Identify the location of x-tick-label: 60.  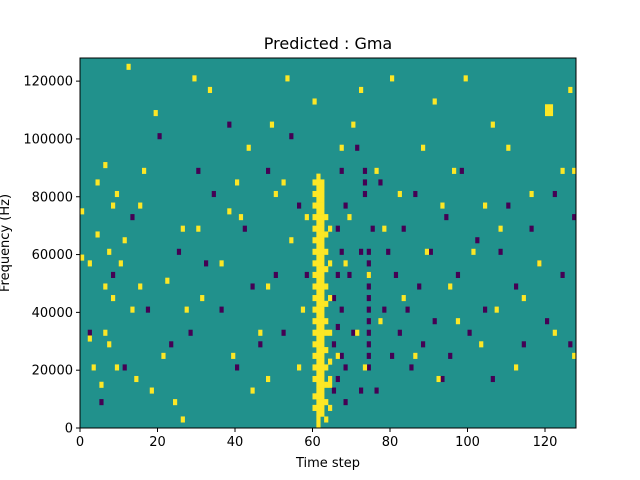
(312, 442).